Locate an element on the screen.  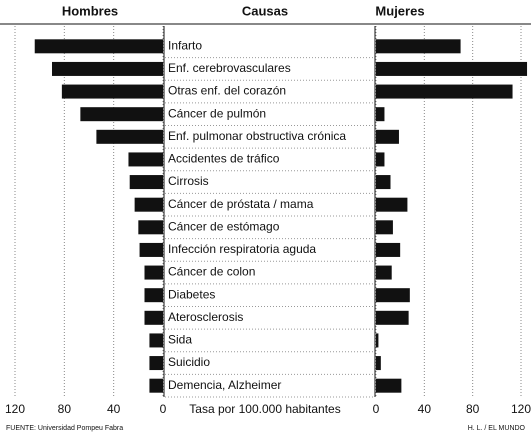
category-label: Enf. pulmonar obstructiva crónica is located at coordinates (257, 136).